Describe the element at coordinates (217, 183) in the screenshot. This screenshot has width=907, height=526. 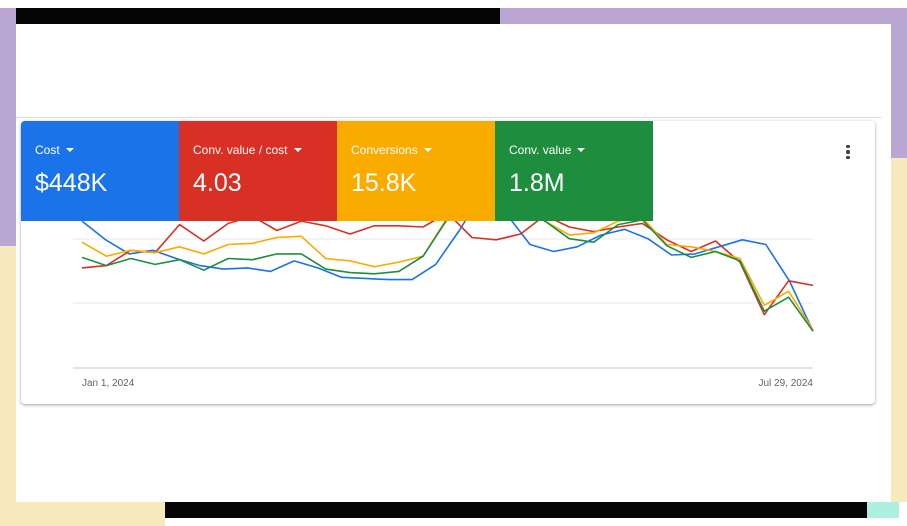
I see `metric-value-conv-value-cost: 4.03` at that location.